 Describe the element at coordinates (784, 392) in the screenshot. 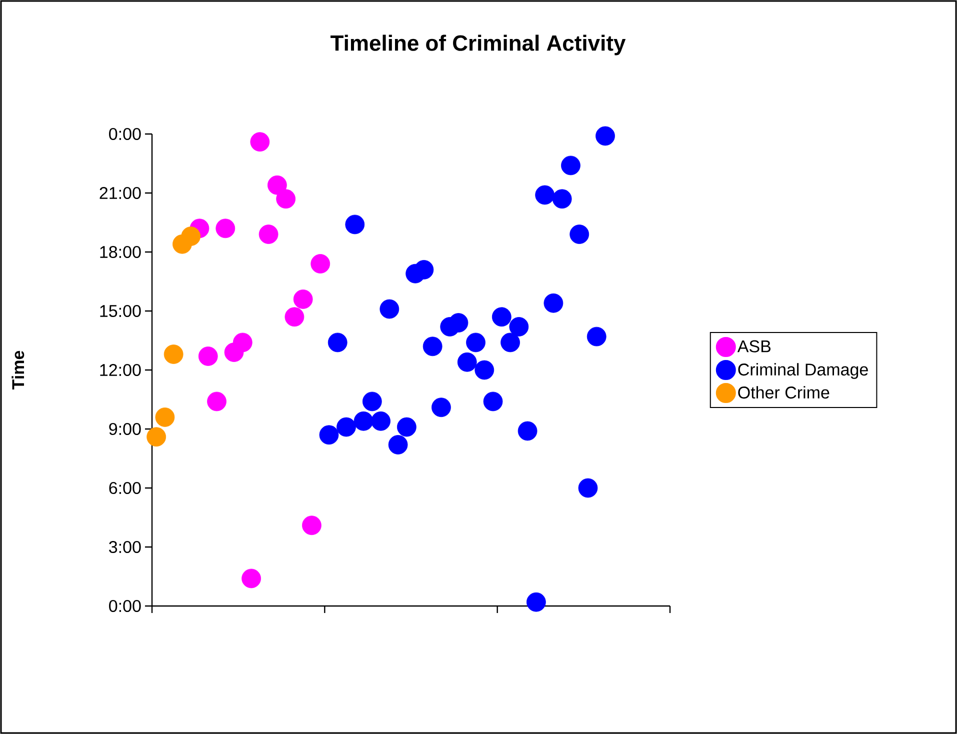

I see `legend-label: Other Crime` at that location.